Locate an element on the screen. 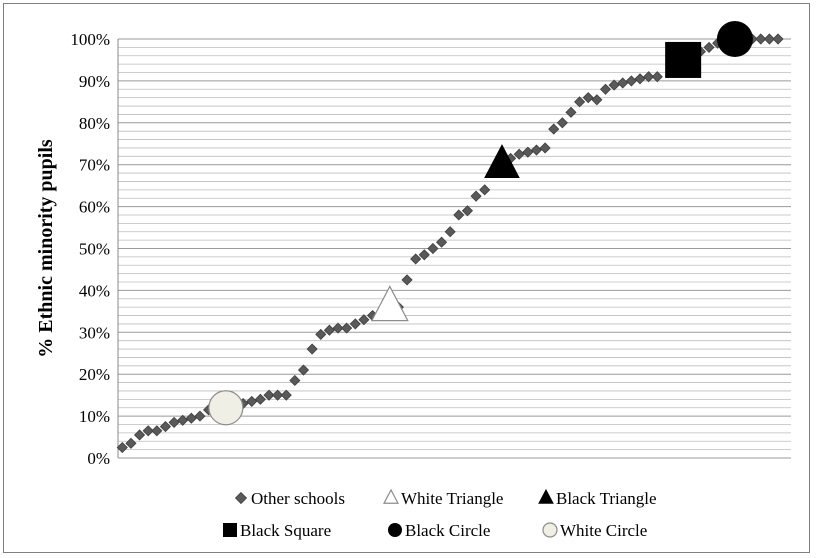  legend-label-white-triangle: White Triangle is located at coordinates (452, 498).